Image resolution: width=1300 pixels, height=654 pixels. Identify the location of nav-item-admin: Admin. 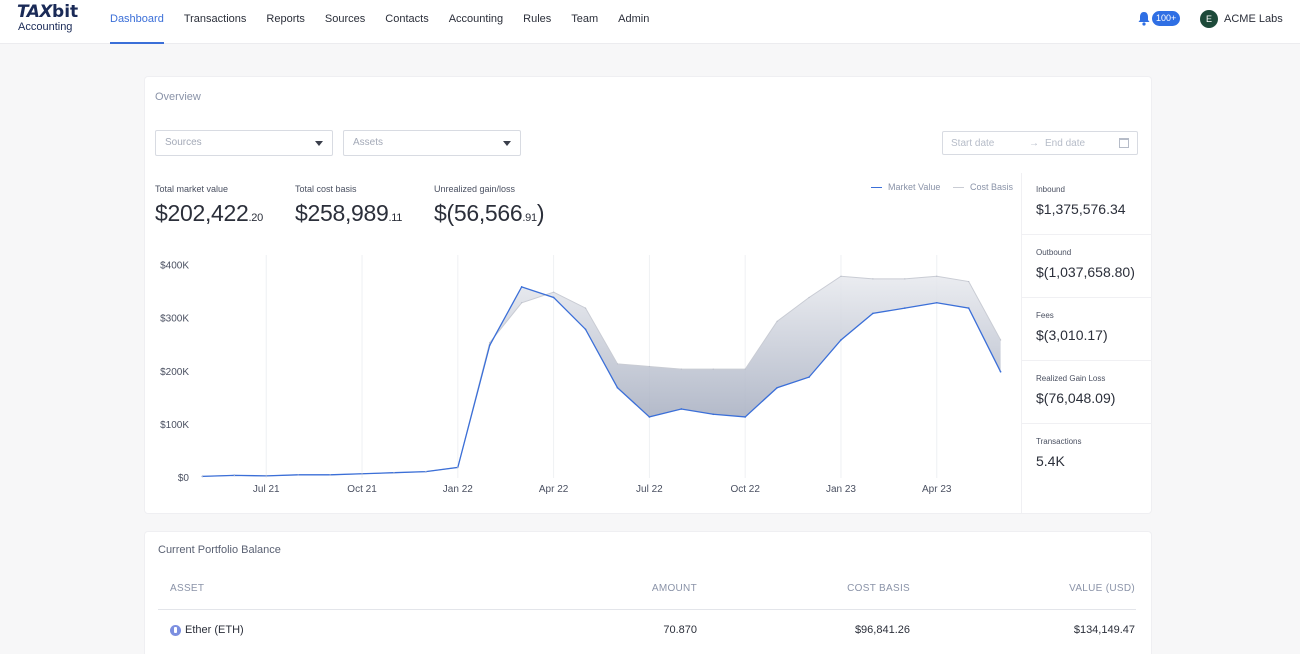
(634, 19).